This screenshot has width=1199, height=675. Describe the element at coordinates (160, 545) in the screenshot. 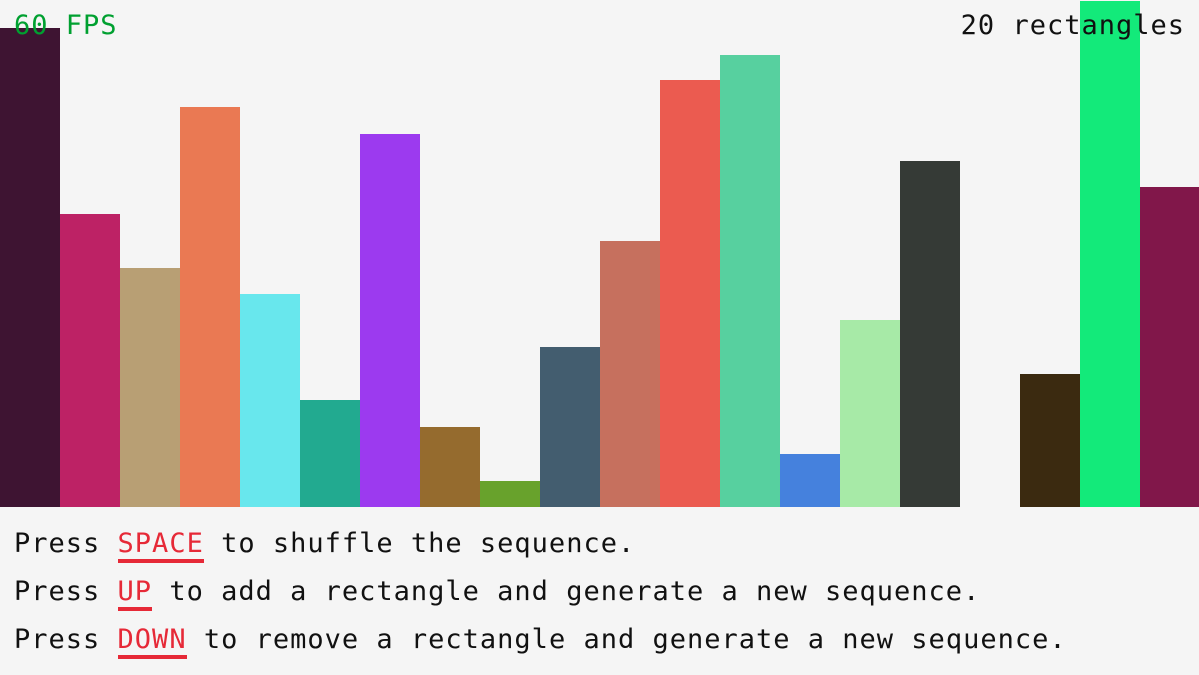

I see `key-space: SPACE` at that location.